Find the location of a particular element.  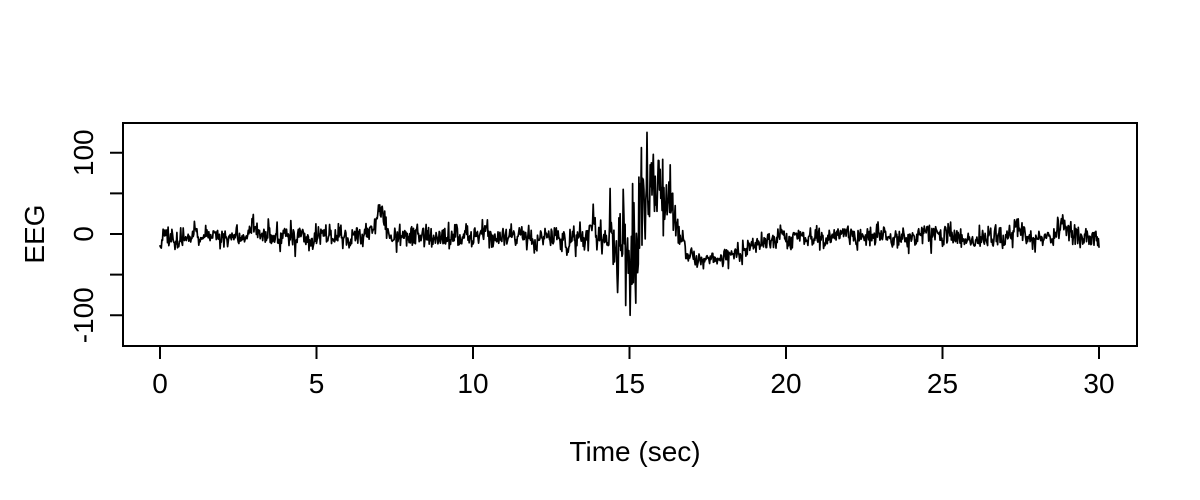

y-axis: -100 0 100 is located at coordinates (95, 236).